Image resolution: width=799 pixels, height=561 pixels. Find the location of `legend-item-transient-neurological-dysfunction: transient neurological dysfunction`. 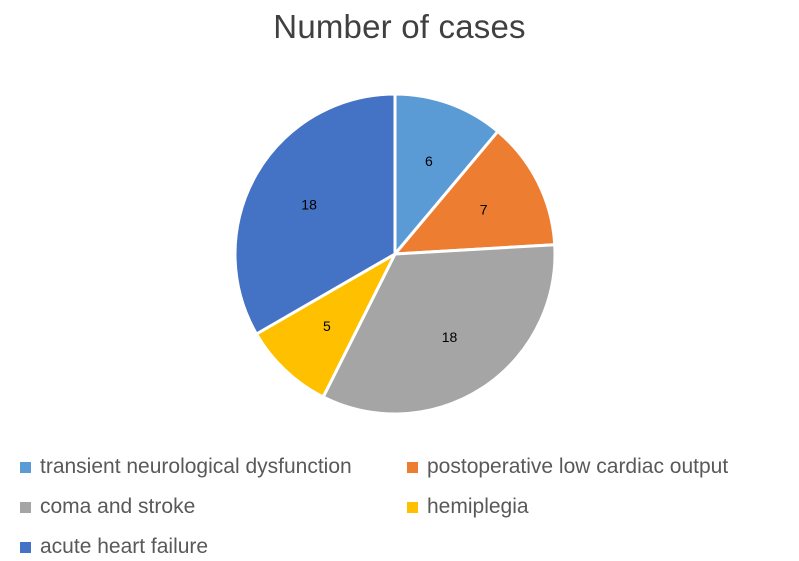

legend-item-transient-neurological-dysfunction: transient neurological dysfunction is located at coordinates (186, 467).